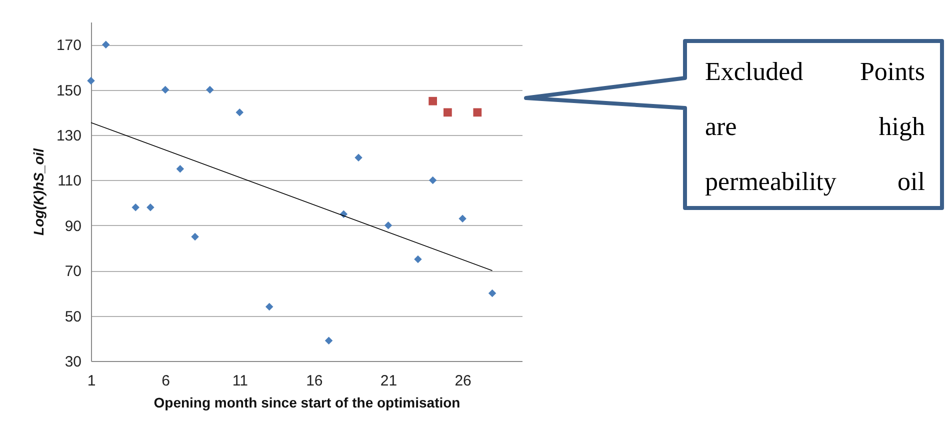 The height and width of the screenshot is (430, 945). Describe the element at coordinates (166, 381) in the screenshot. I see `x-tick-label: 6` at that location.